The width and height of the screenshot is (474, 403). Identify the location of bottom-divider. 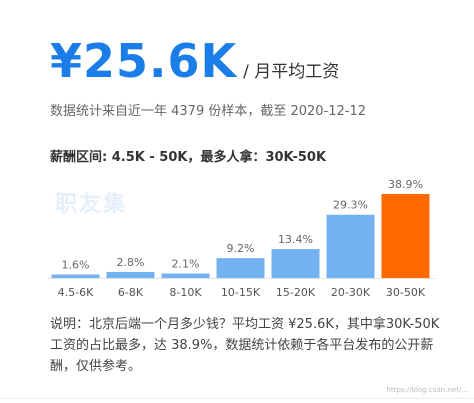
(237, 398).